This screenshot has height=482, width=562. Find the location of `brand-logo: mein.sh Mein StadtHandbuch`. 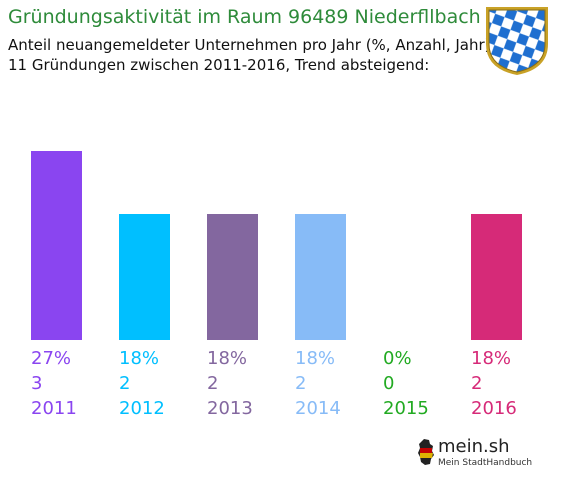

brand-logo: mein.sh Mein StadtHandbuch is located at coordinates (474, 456).